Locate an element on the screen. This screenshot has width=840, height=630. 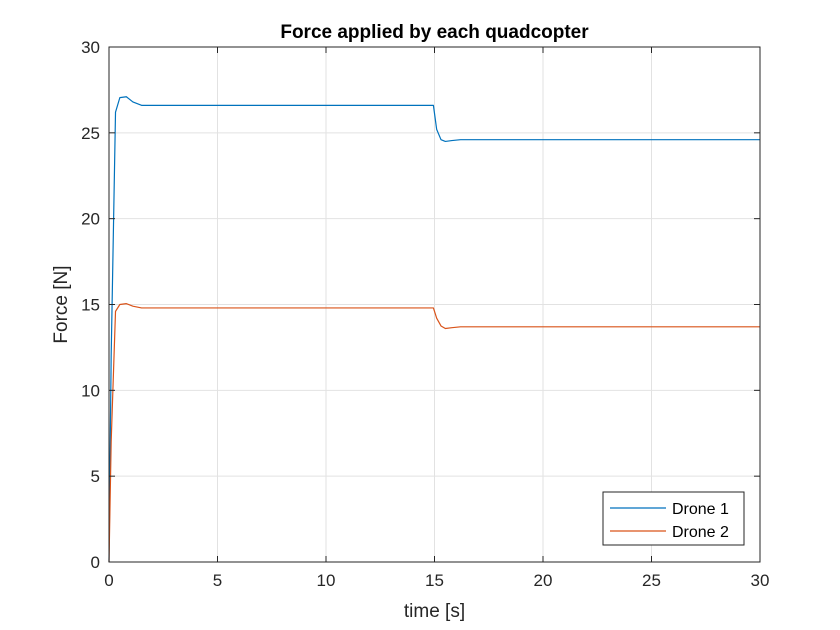
y-tick-label: 20 is located at coordinates (90, 219).